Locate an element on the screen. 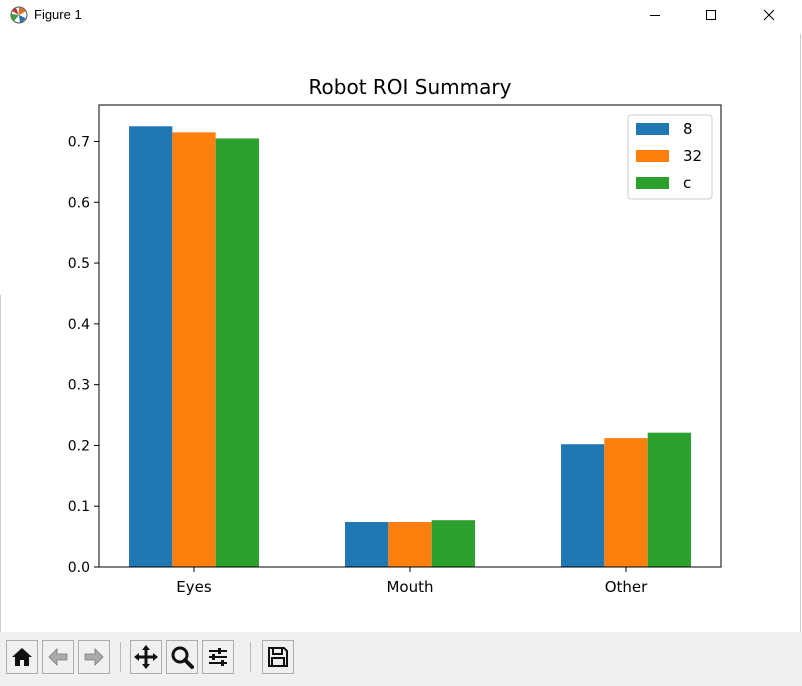  minimize-button is located at coordinates (655, 15).